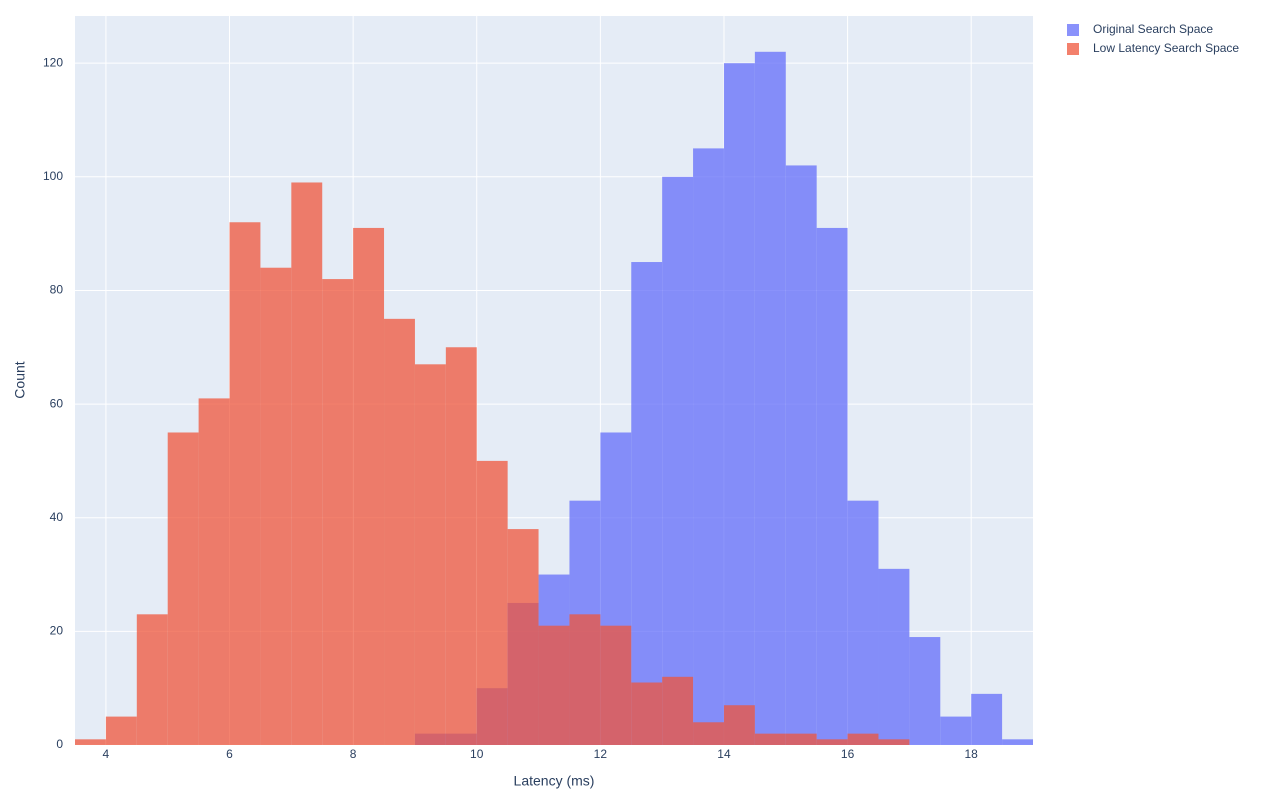 The width and height of the screenshot is (1263, 805). I want to click on x-tick-label: 14, so click(724, 754).